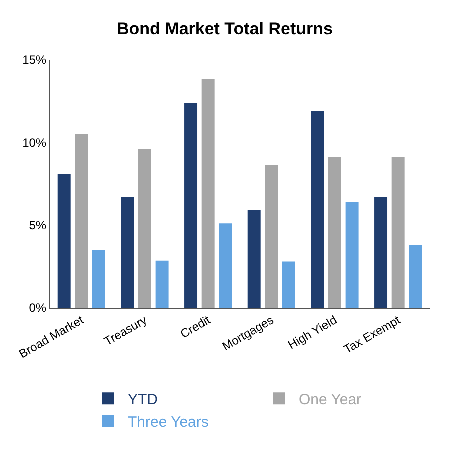  What do you see at coordinates (143, 400) in the screenshot?
I see `legend-label: YTD` at bounding box center [143, 400].